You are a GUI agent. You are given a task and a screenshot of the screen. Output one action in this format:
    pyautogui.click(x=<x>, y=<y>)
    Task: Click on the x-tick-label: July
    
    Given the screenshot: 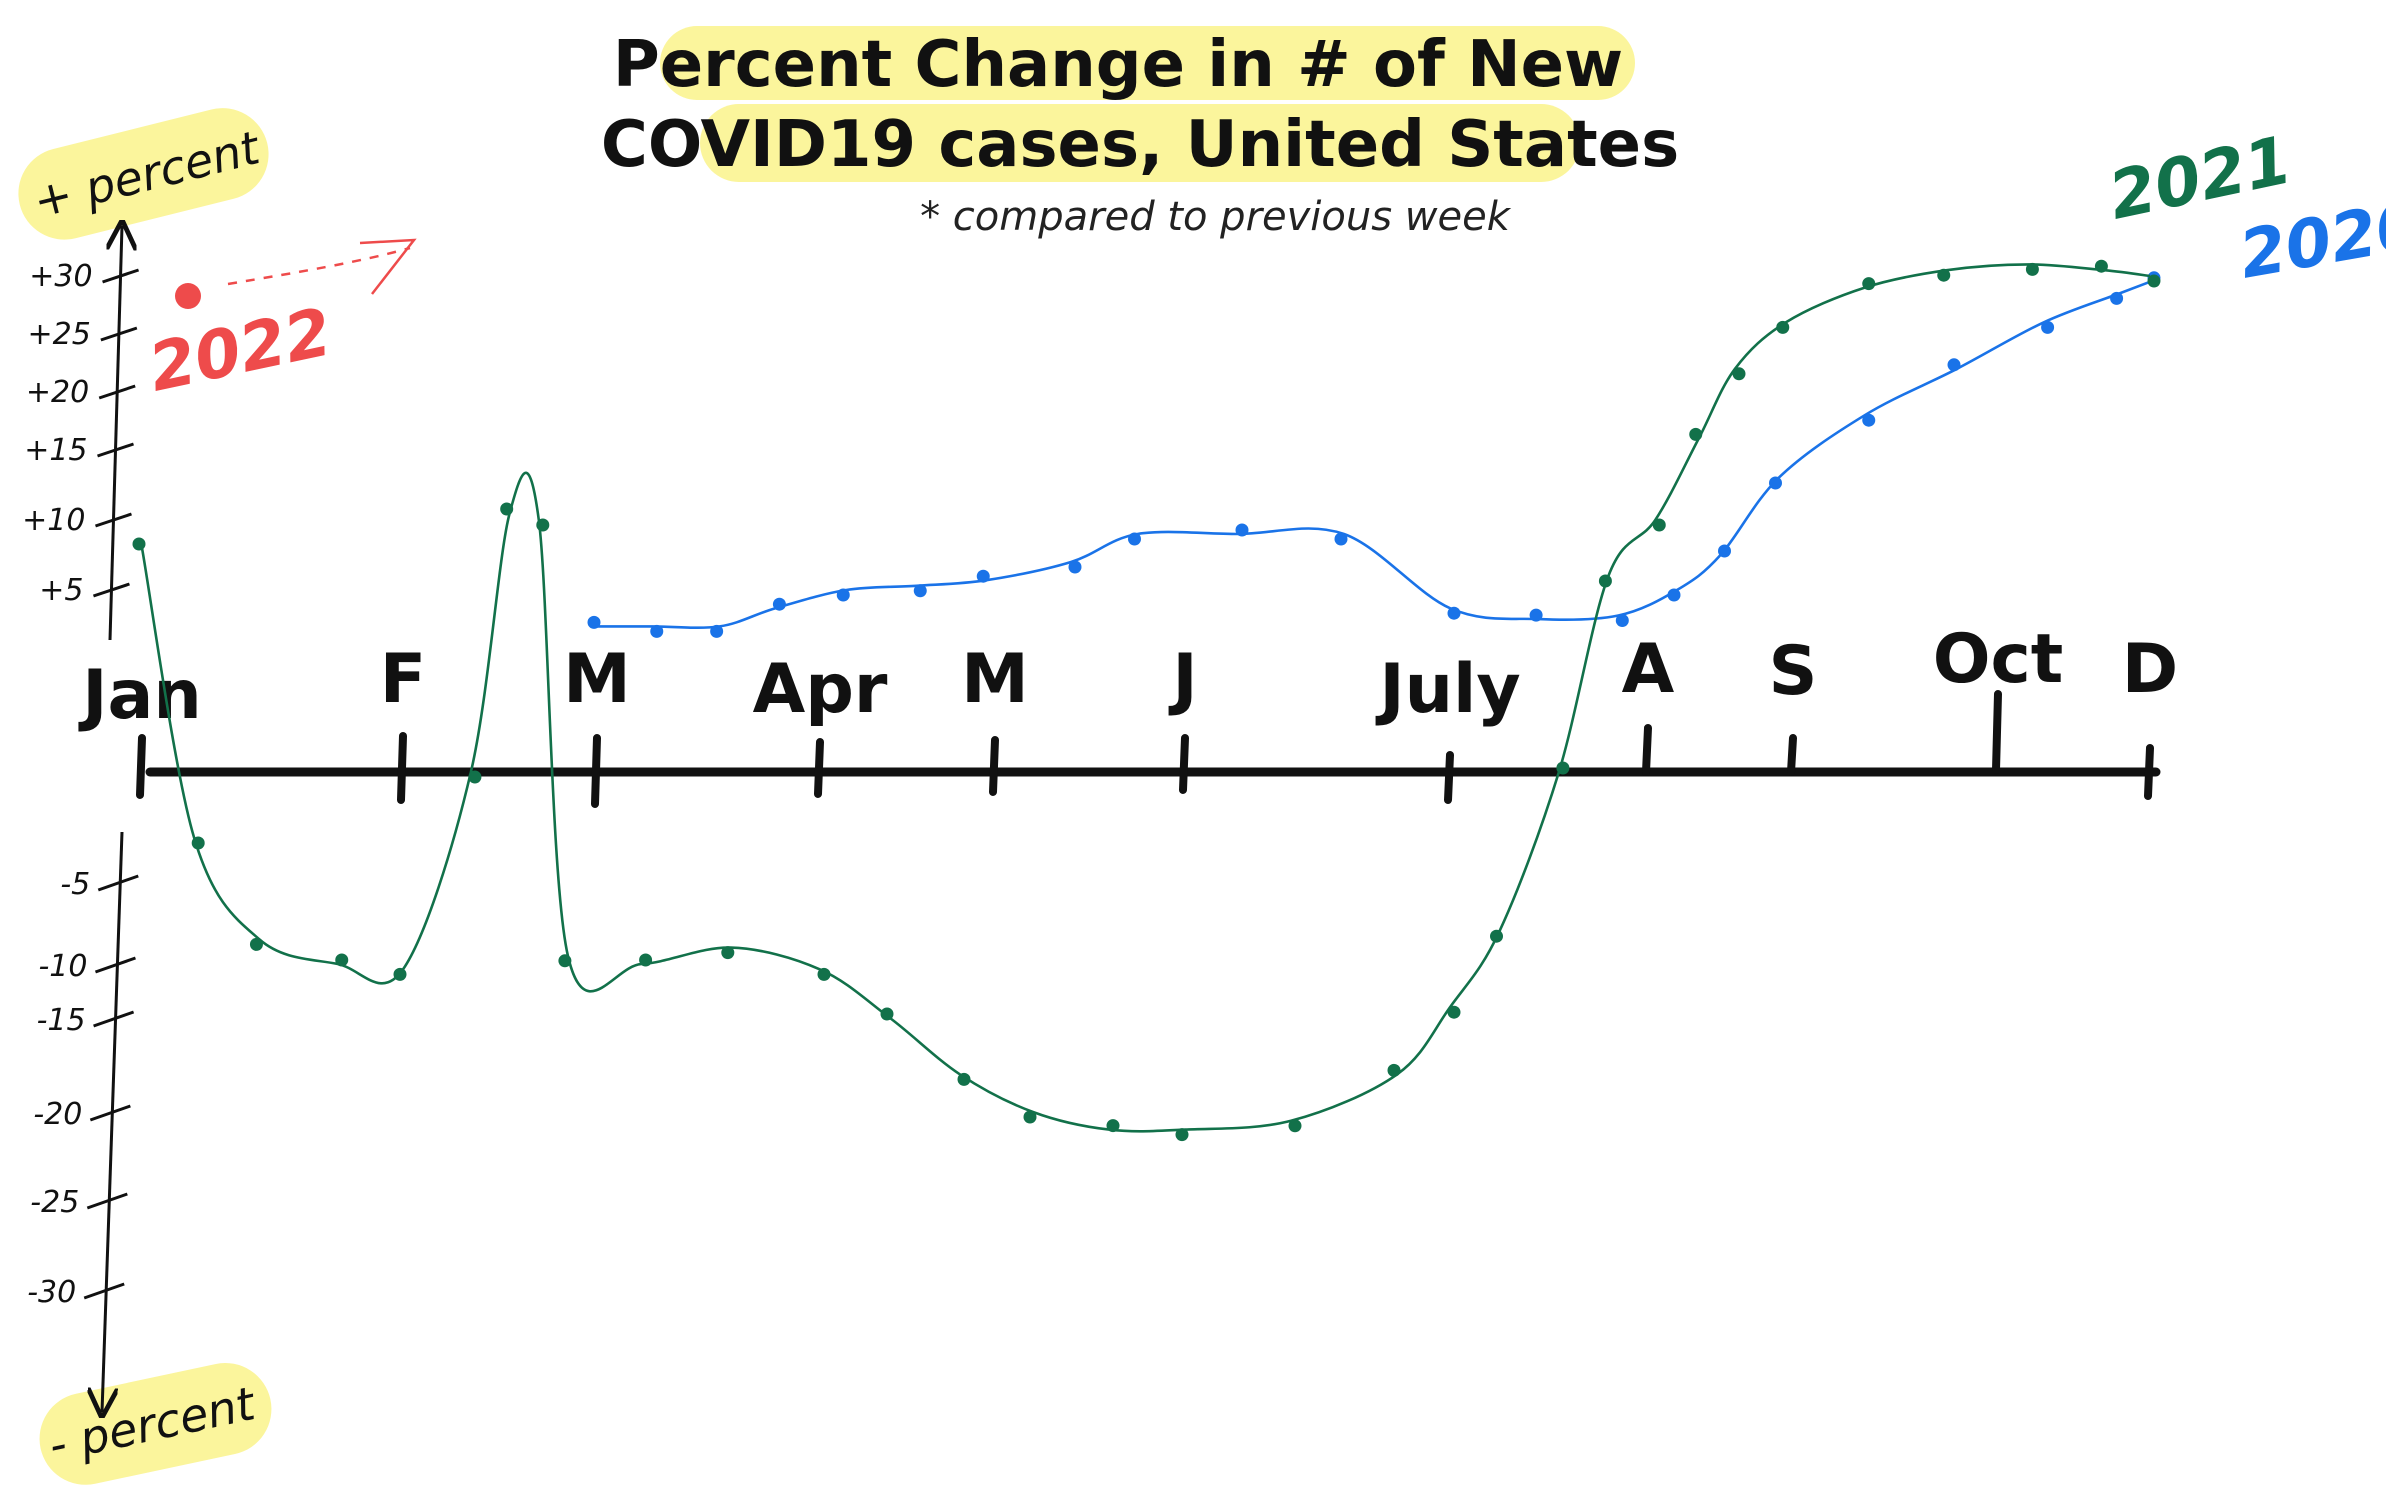 What is the action you would take?
    pyautogui.click(x=1447, y=689)
    